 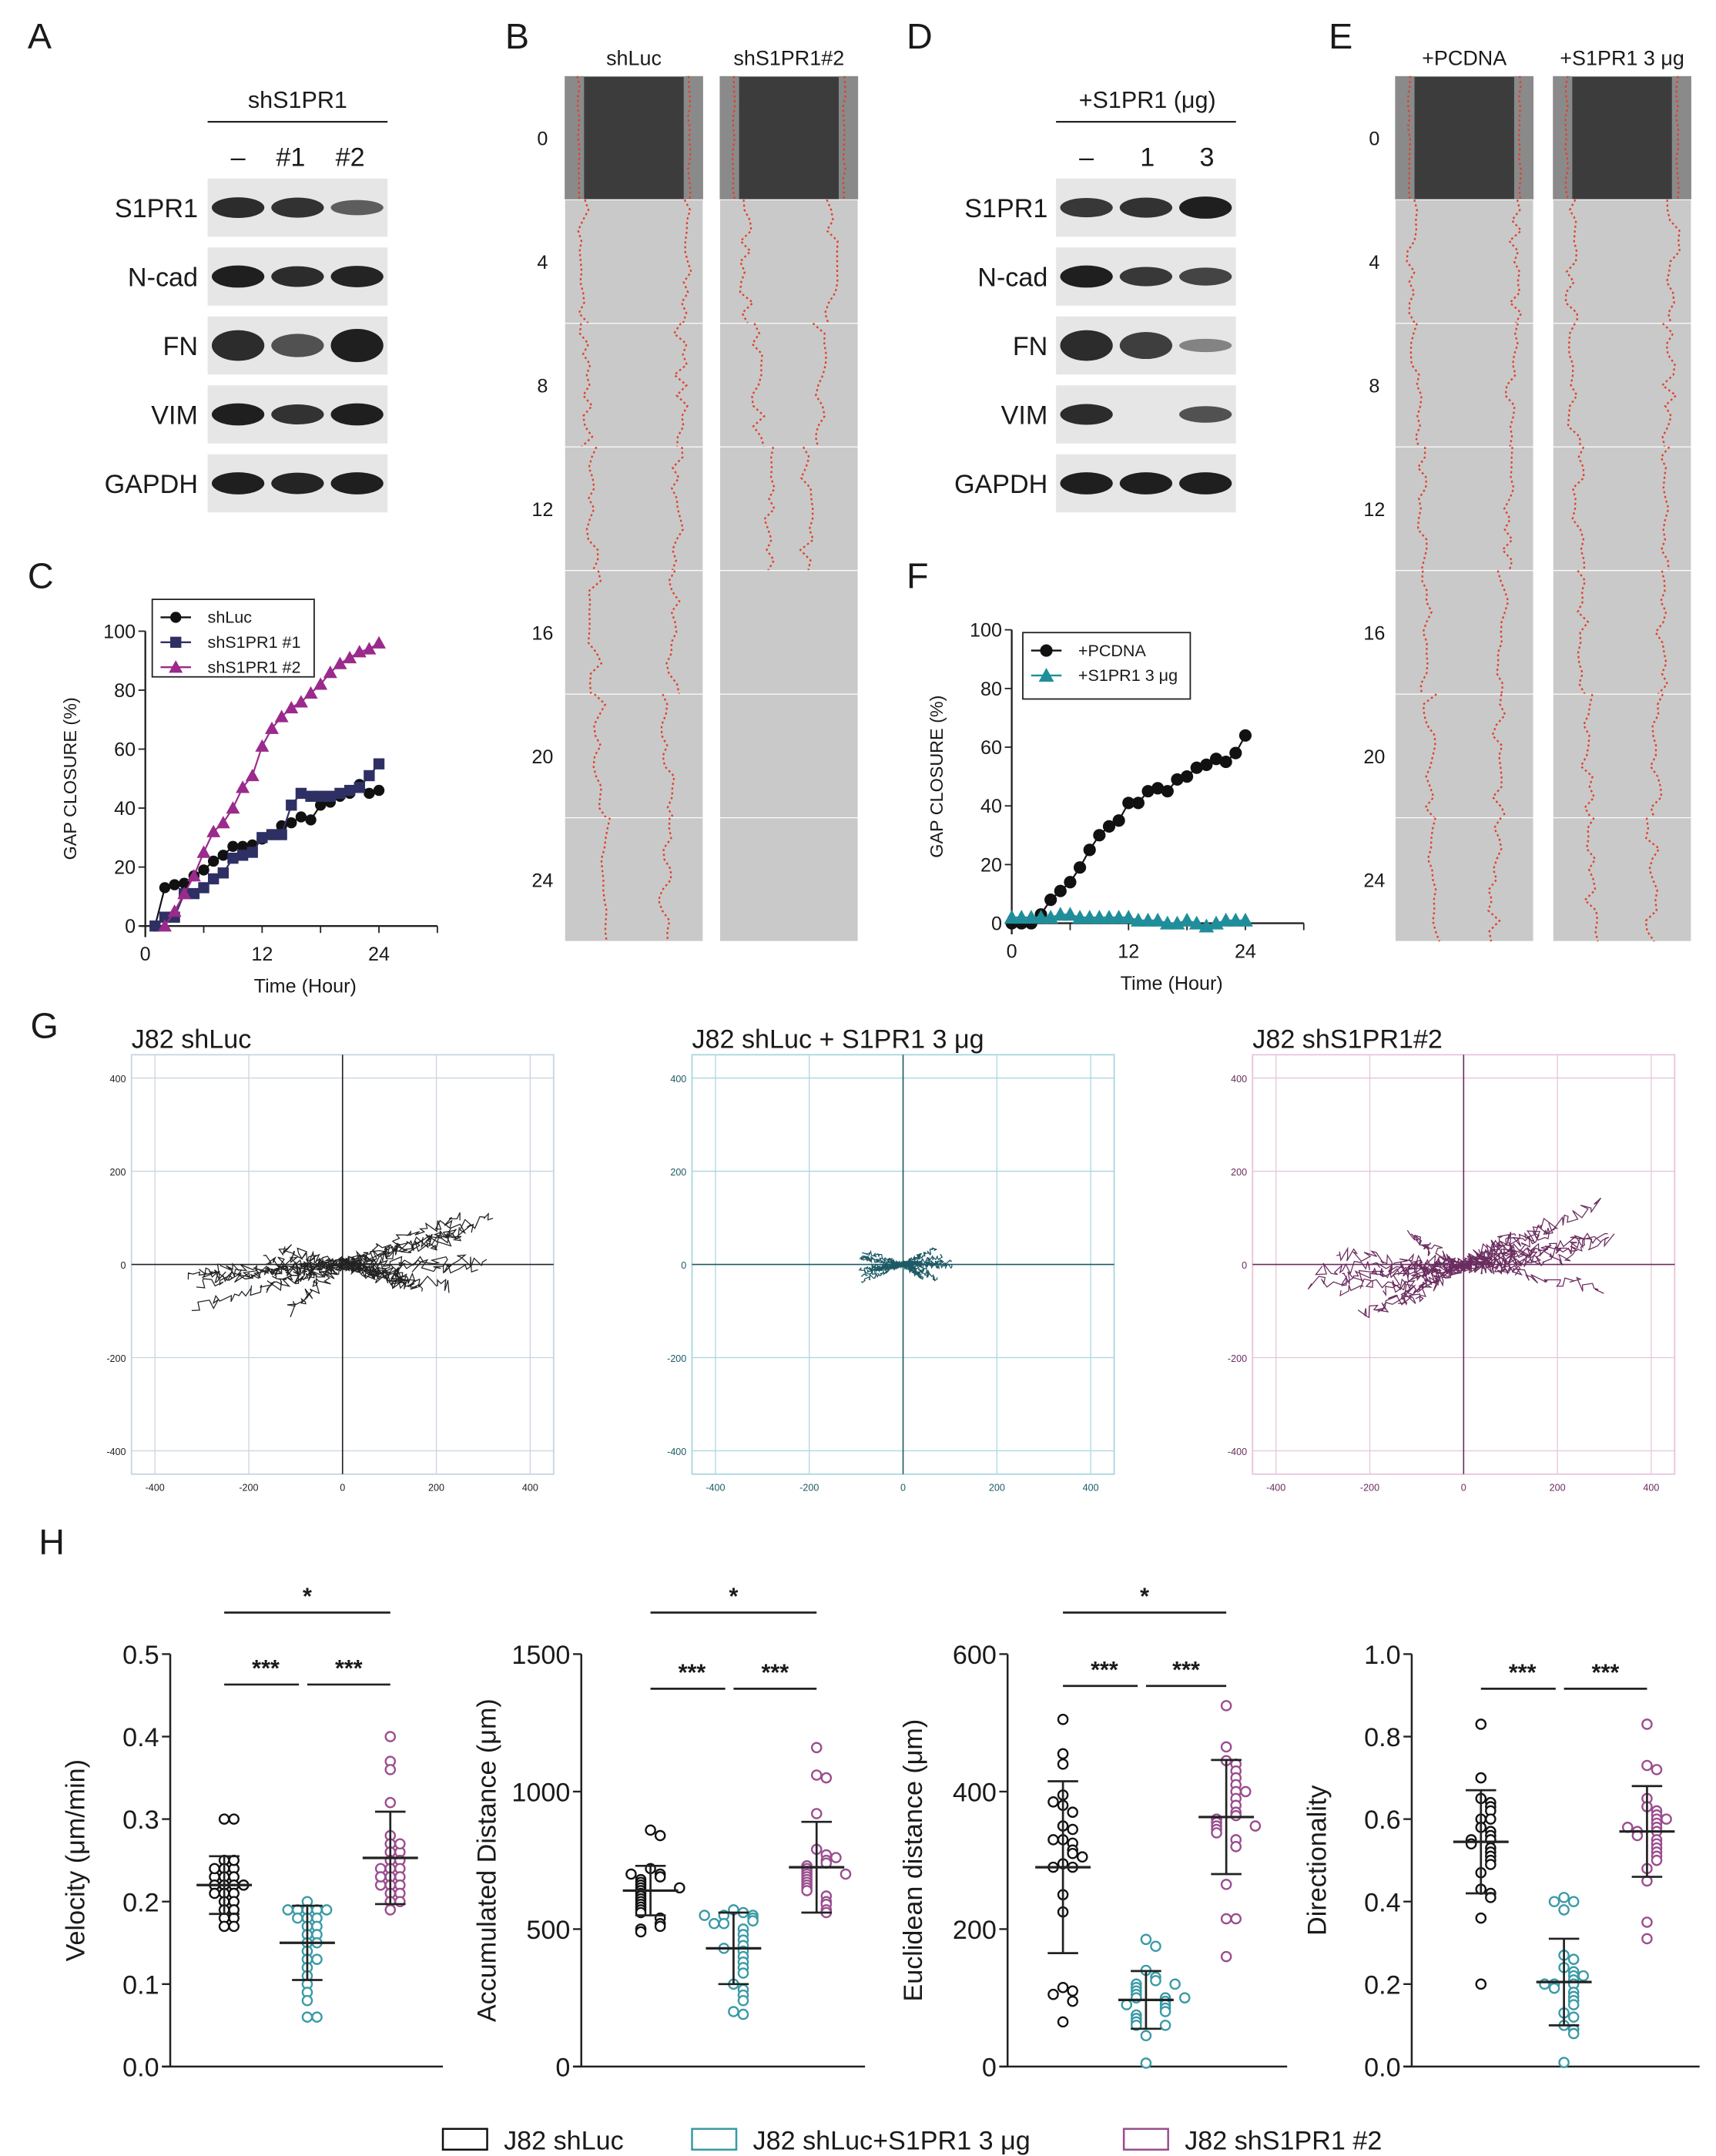 What do you see at coordinates (140, 1985) in the screenshot?
I see `y-tick-label: 0.1` at bounding box center [140, 1985].